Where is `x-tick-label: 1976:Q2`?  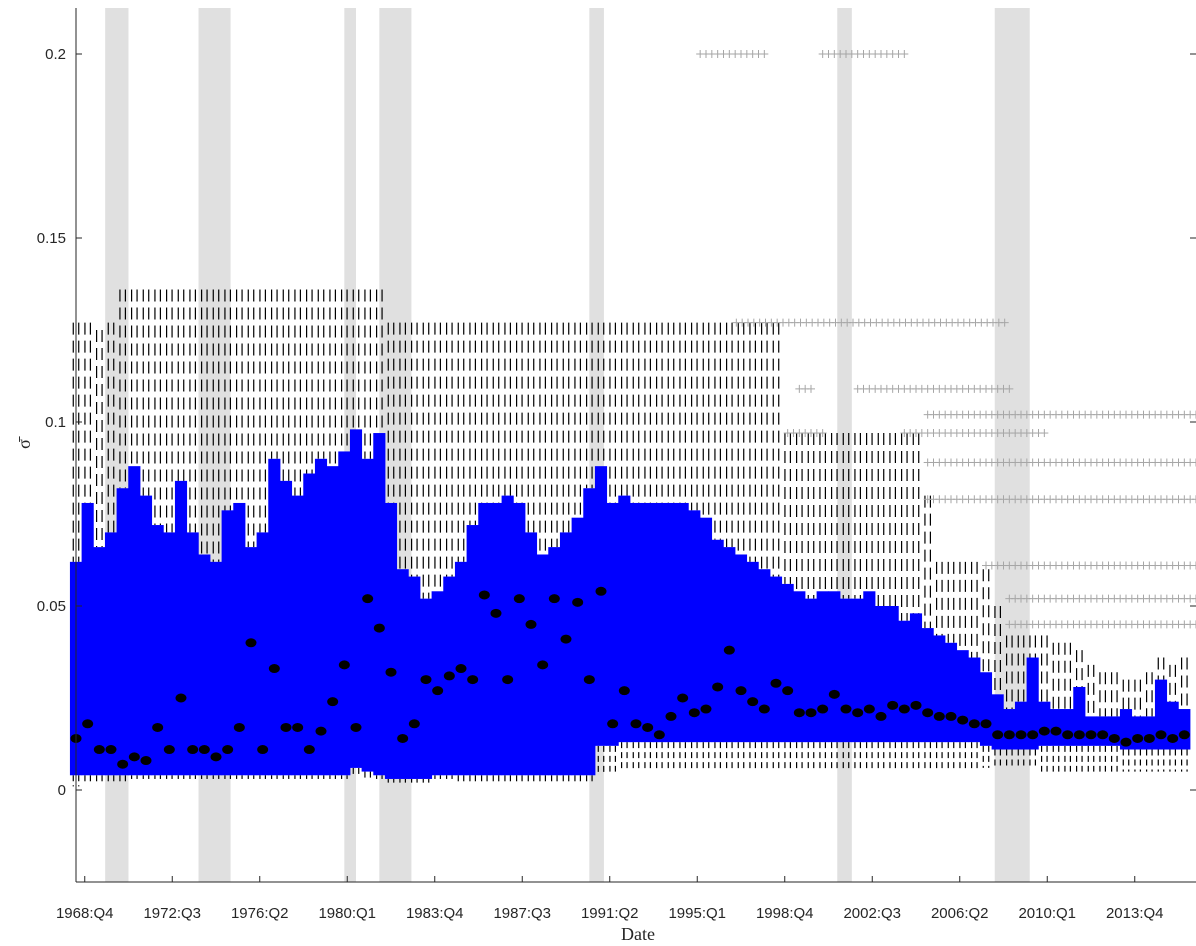 x-tick-label: 1976:Q2 is located at coordinates (260, 913).